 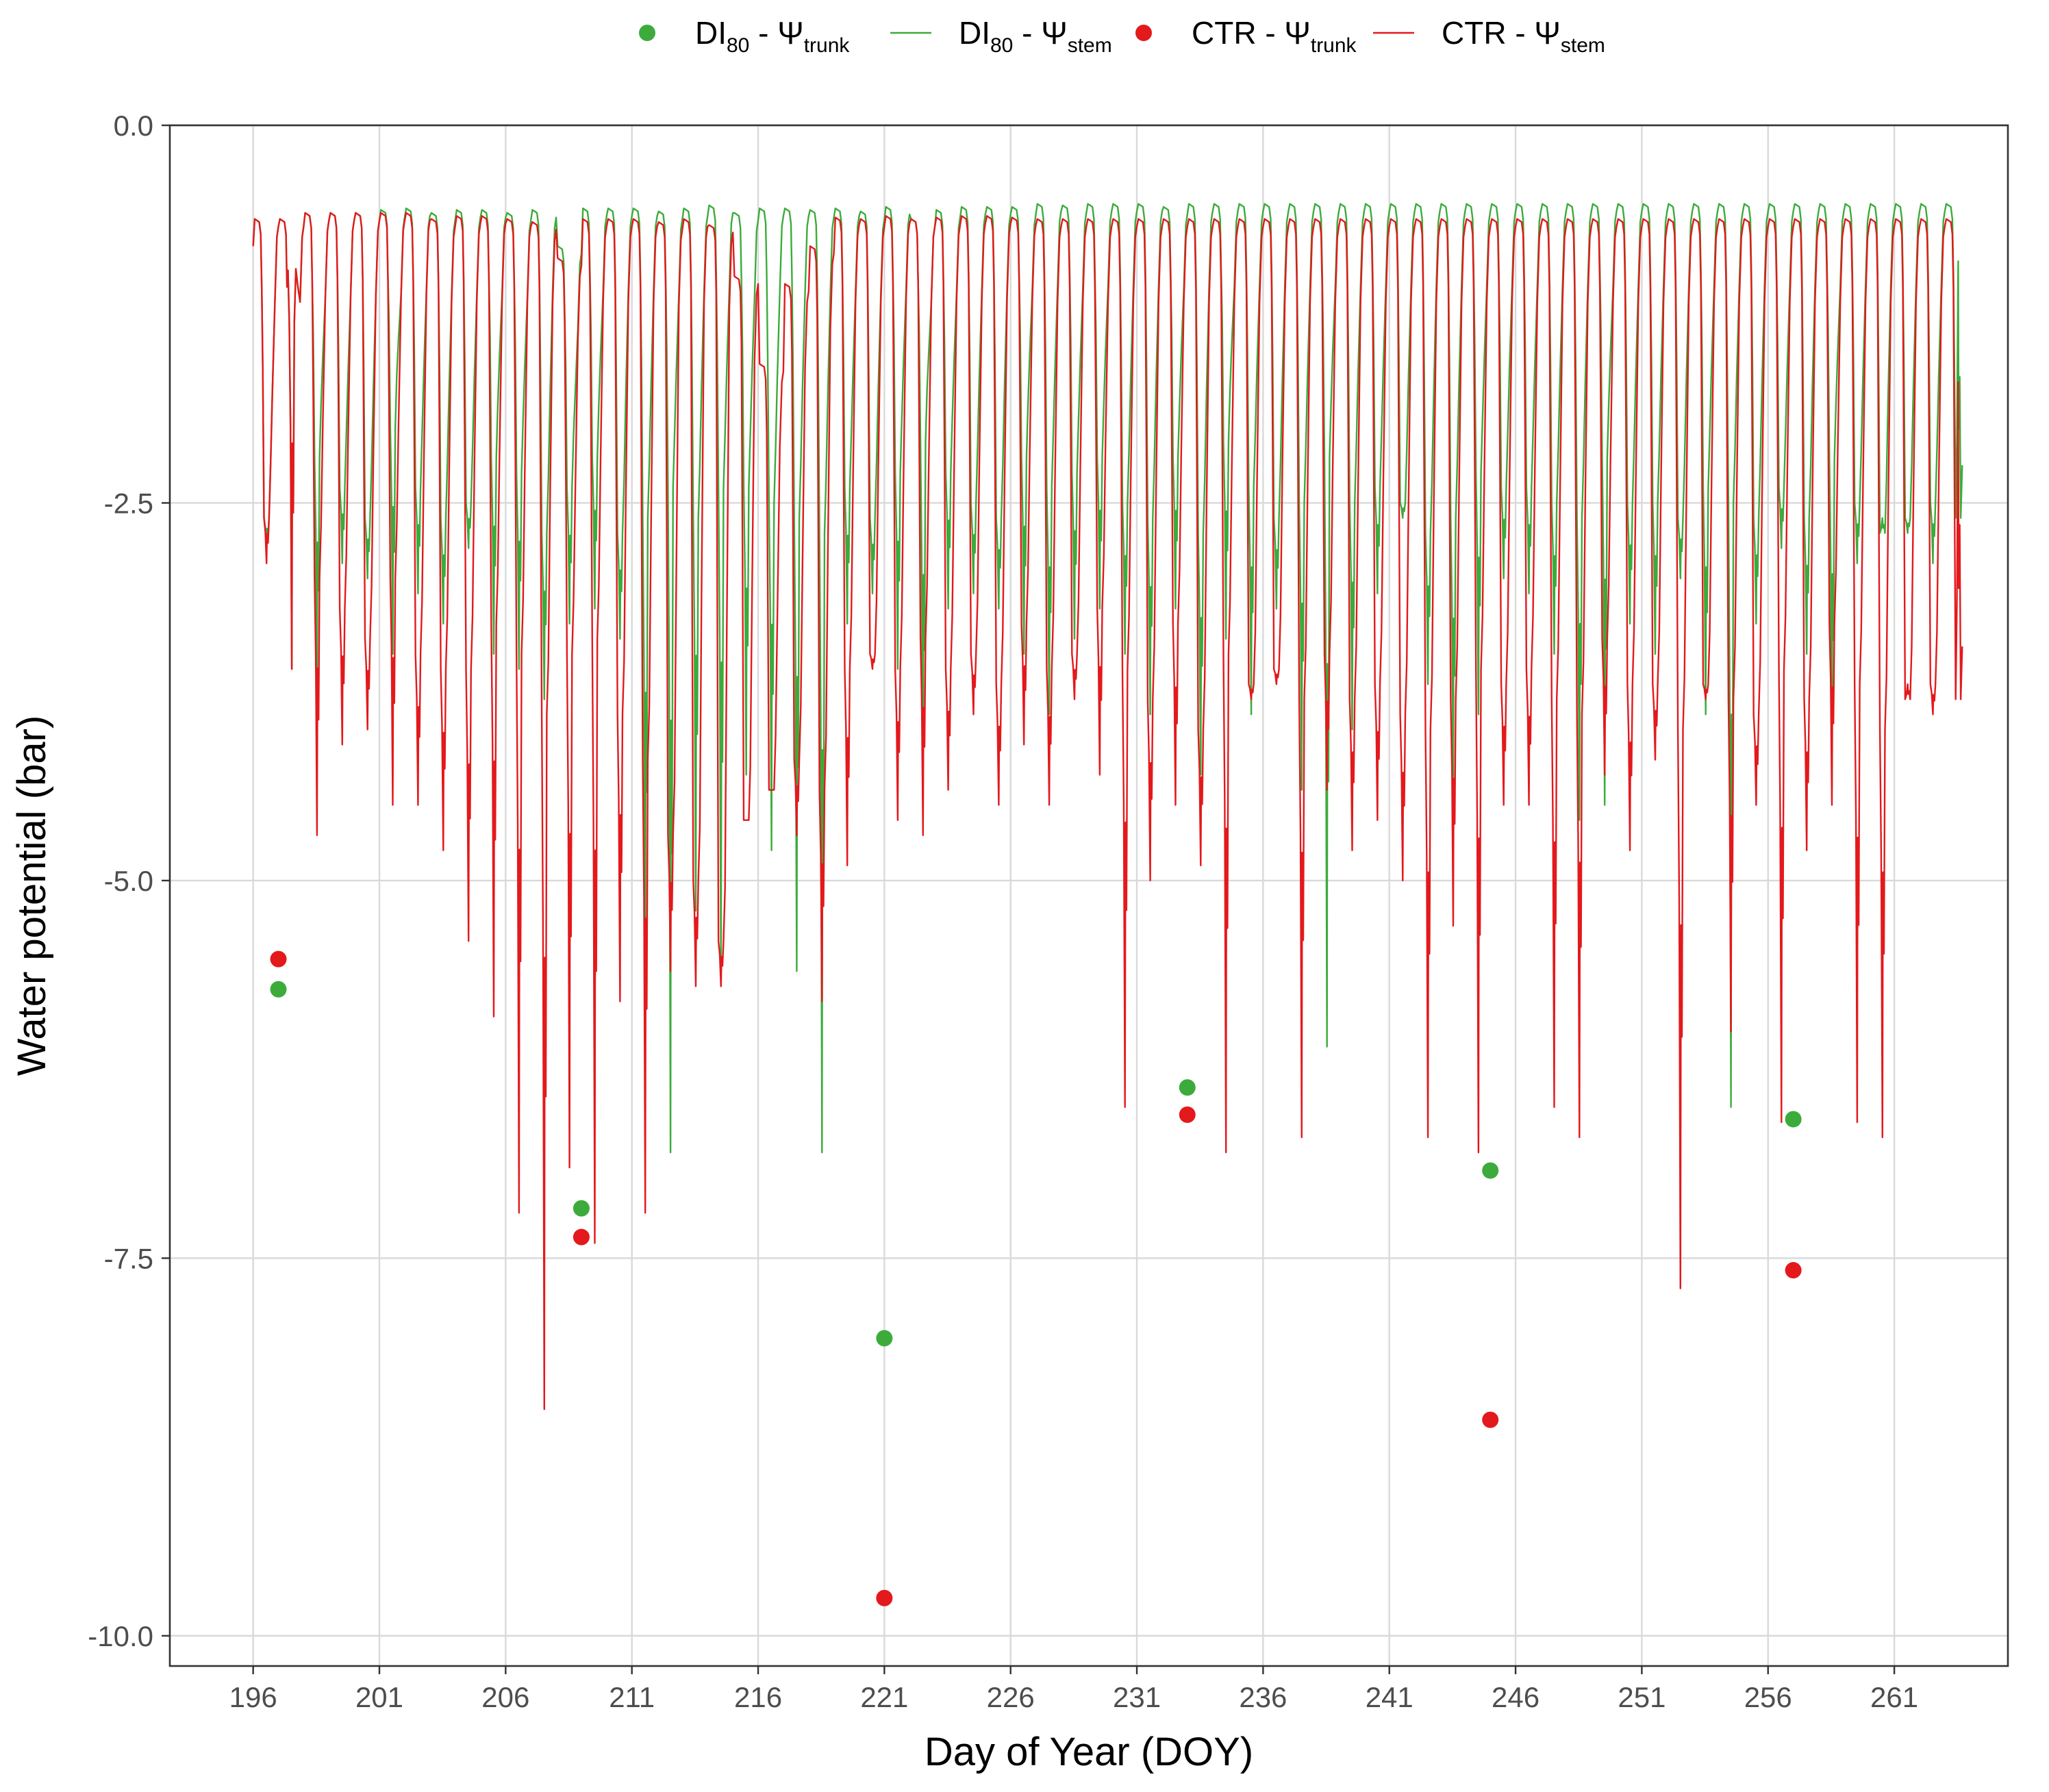 What do you see at coordinates (128, 1258) in the screenshot?
I see `y-tick-label--7.5: -7.5` at bounding box center [128, 1258].